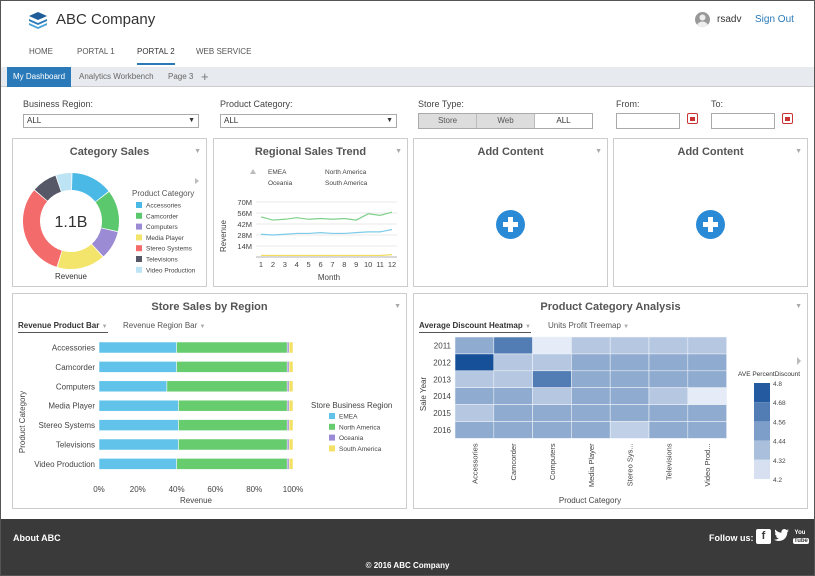  What do you see at coordinates (729, 19) in the screenshot?
I see `username: rsadv` at bounding box center [729, 19].